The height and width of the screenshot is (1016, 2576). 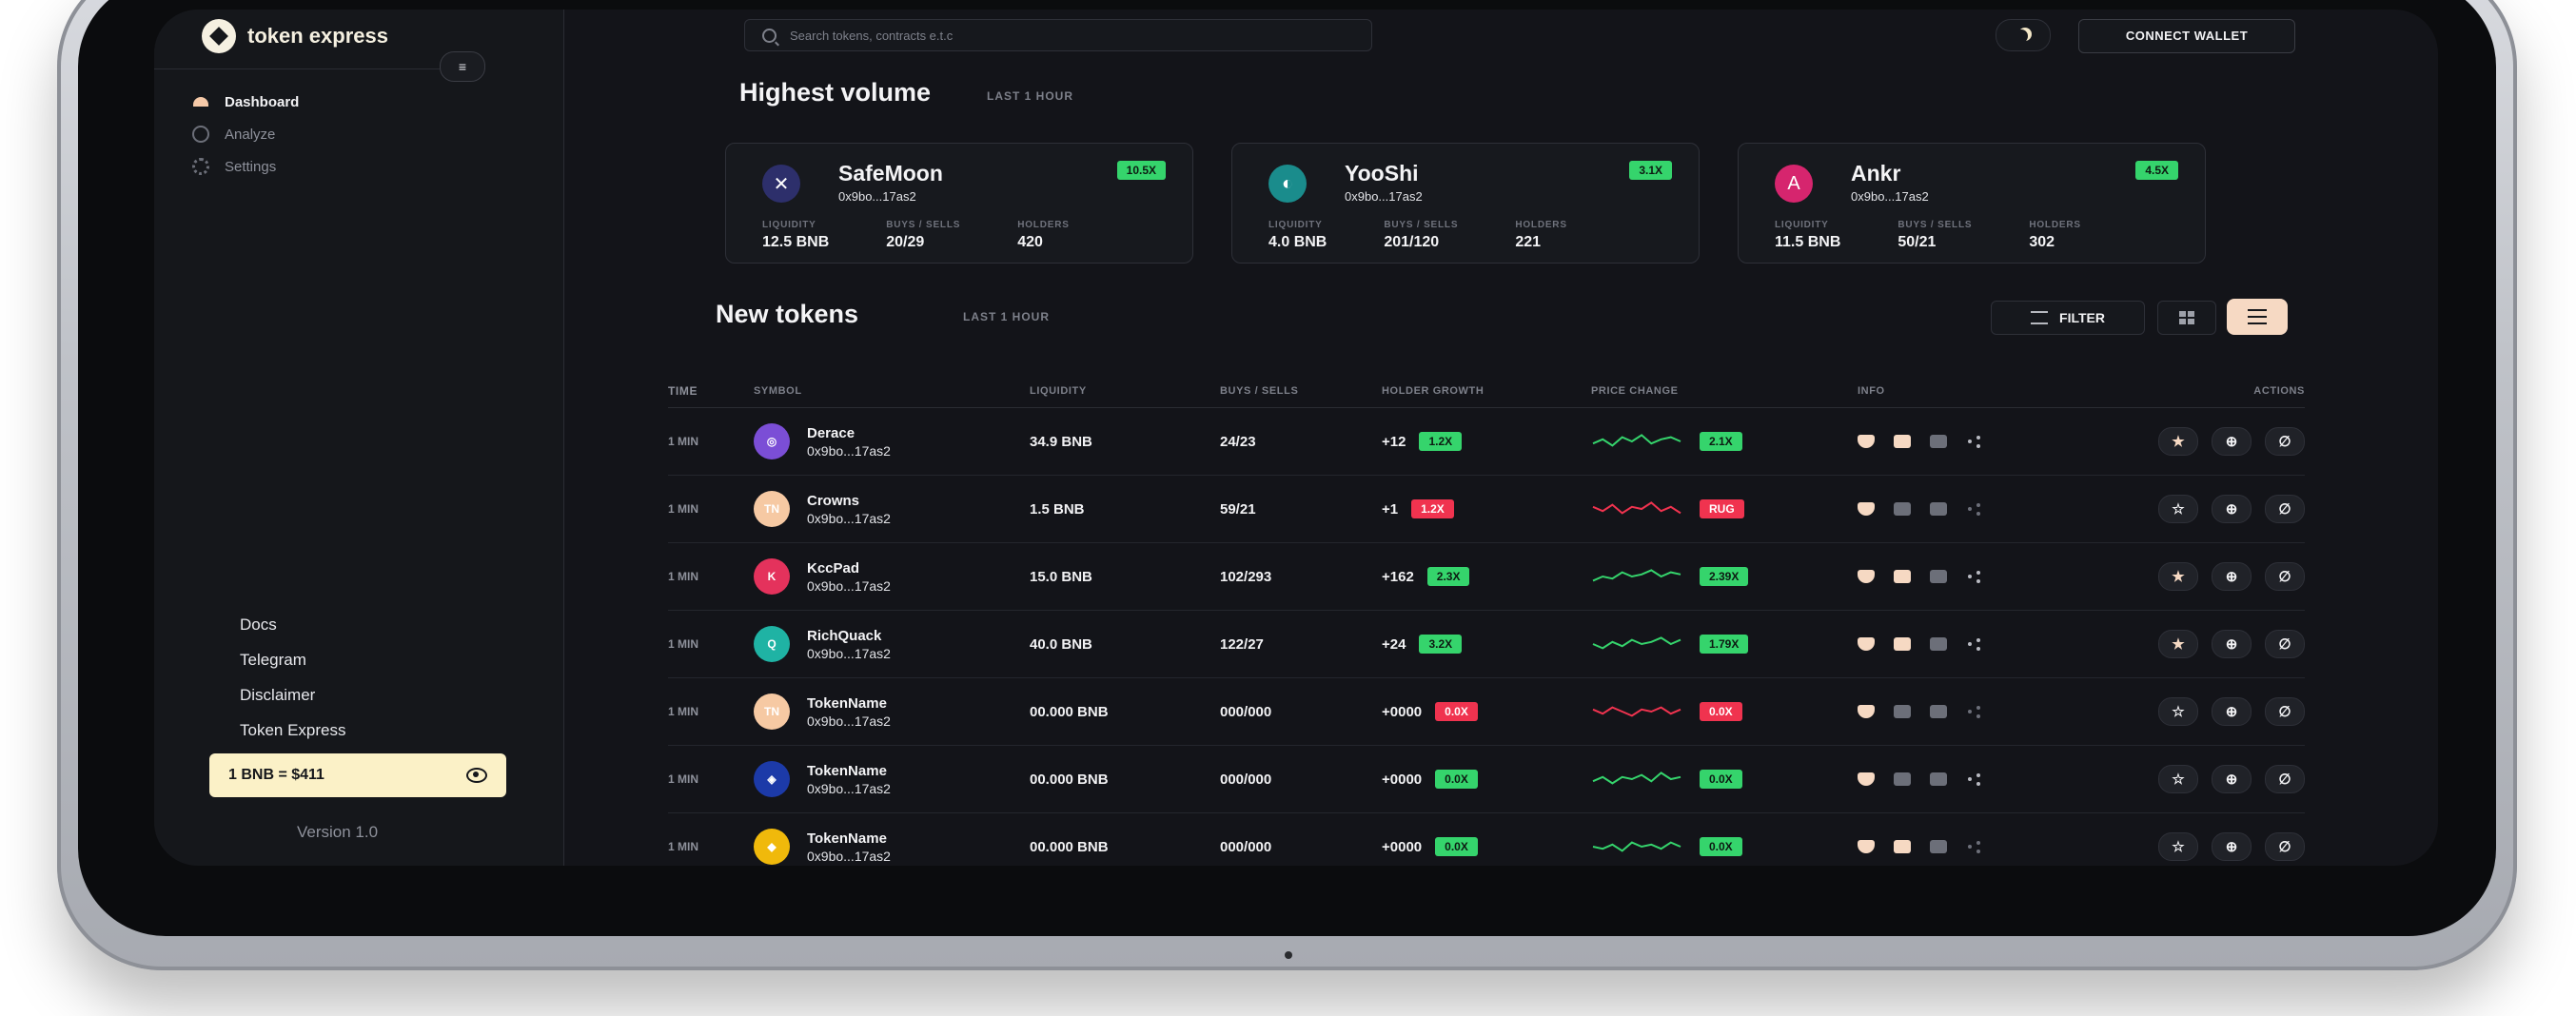 I want to click on row-symbol: TN TokenName 0x9bo...17as2, so click(x=892, y=712).